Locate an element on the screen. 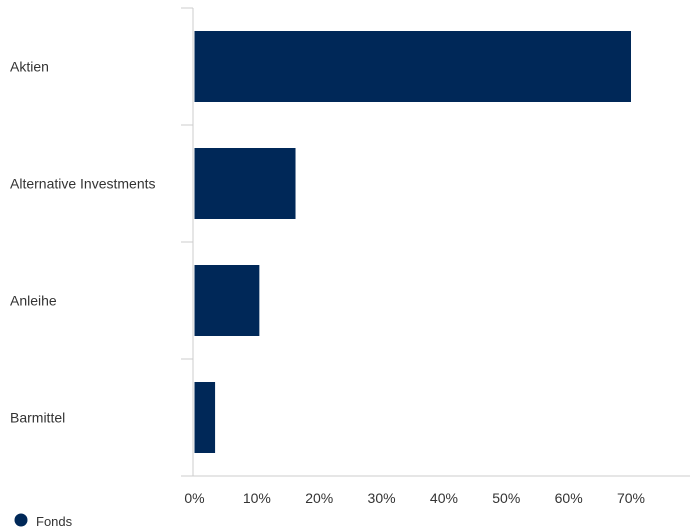 The height and width of the screenshot is (532, 690). legend-label: Fonds is located at coordinates (54, 521).